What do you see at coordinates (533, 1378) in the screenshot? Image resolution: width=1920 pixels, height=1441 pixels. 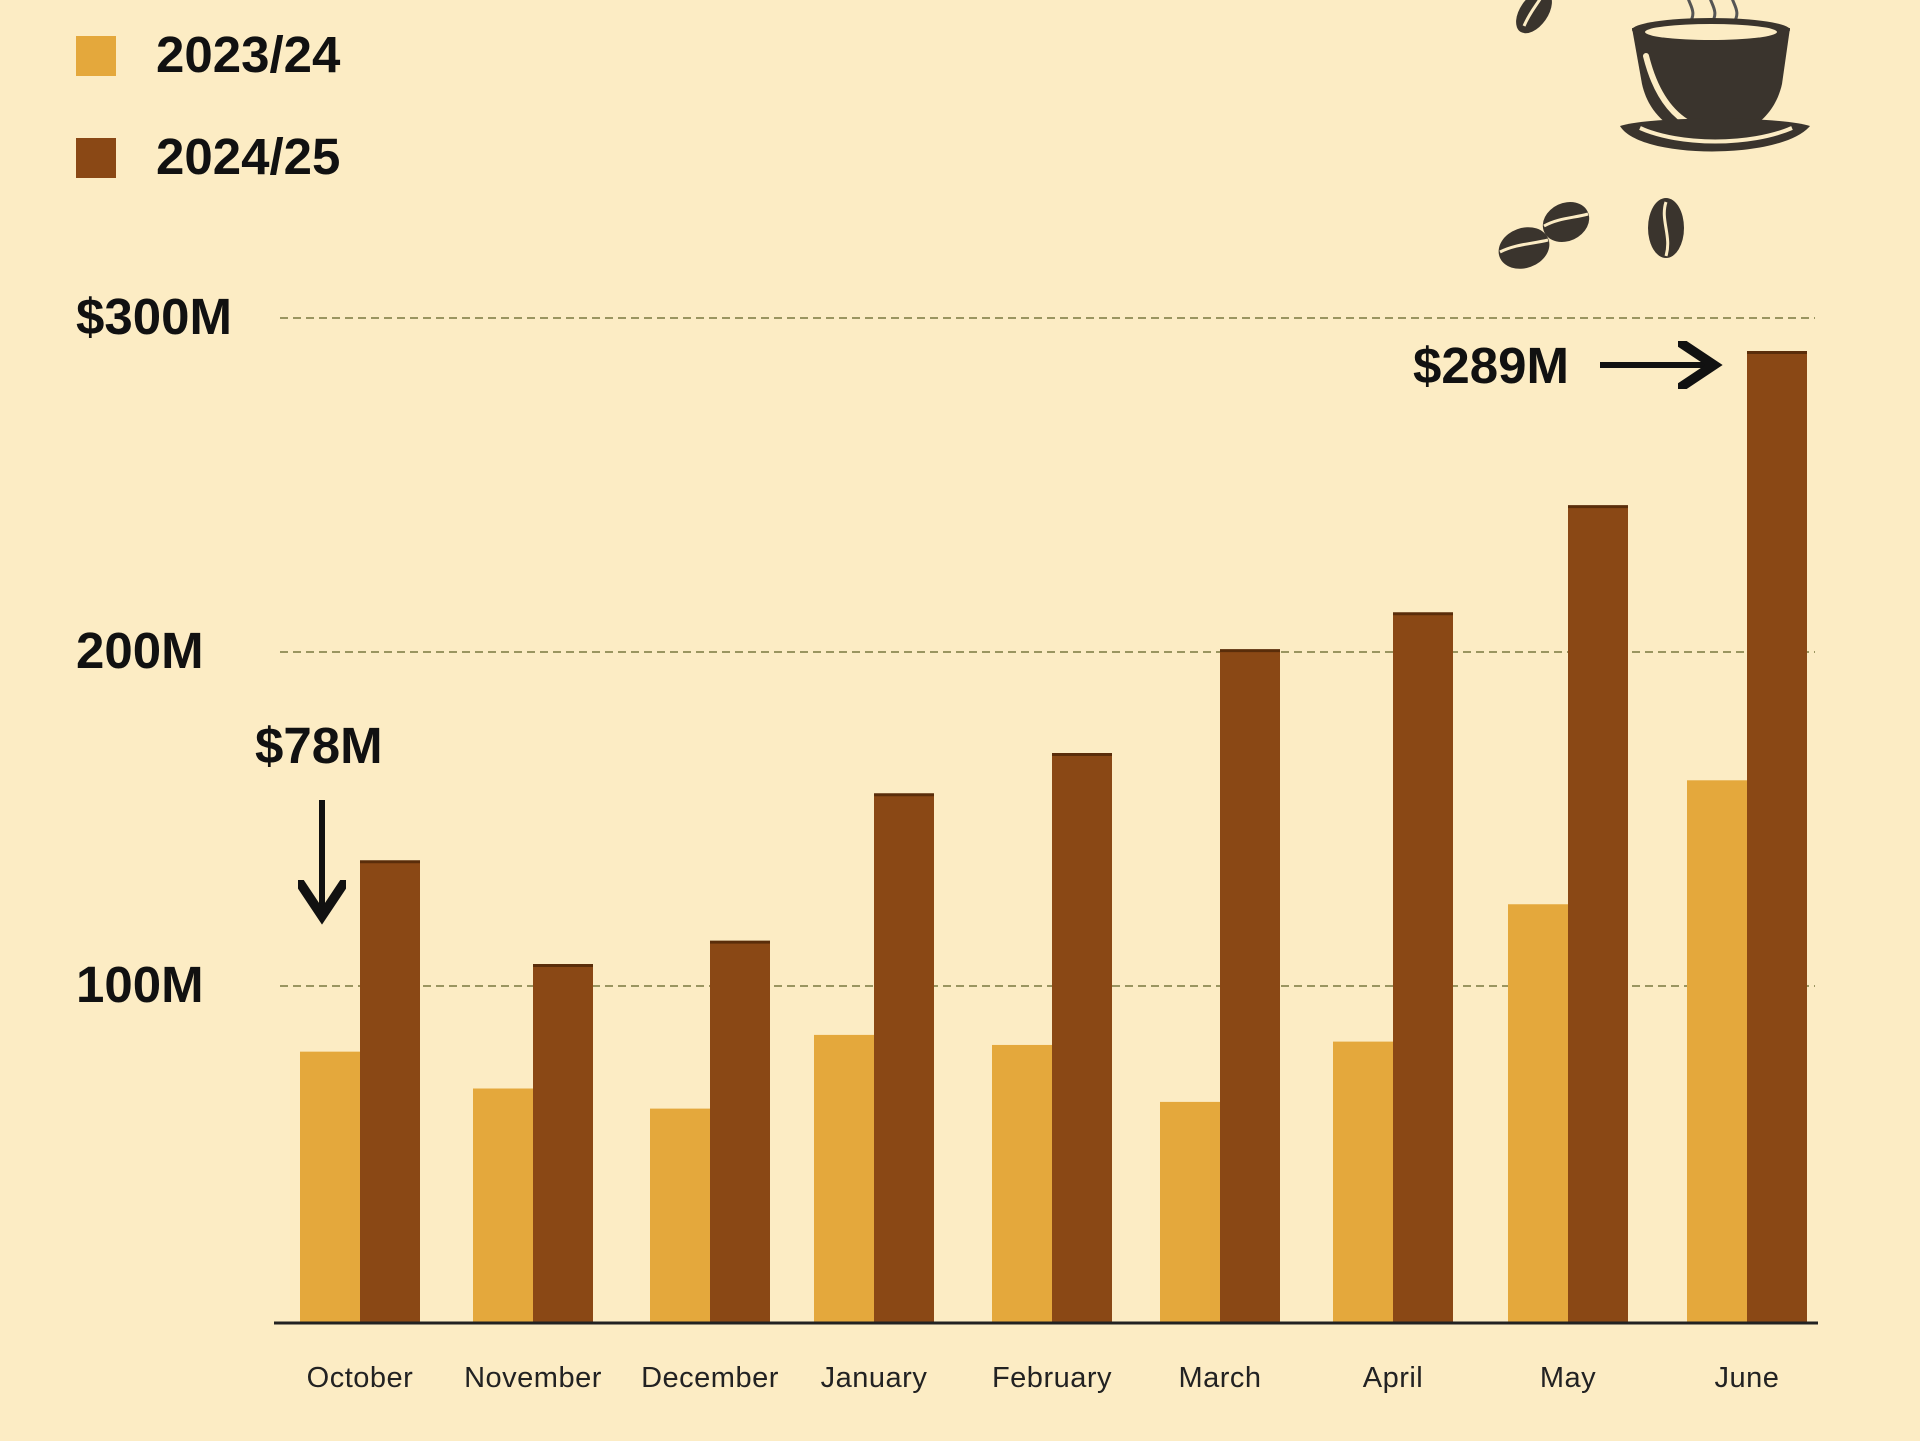 I see `x-tick-label: November` at bounding box center [533, 1378].